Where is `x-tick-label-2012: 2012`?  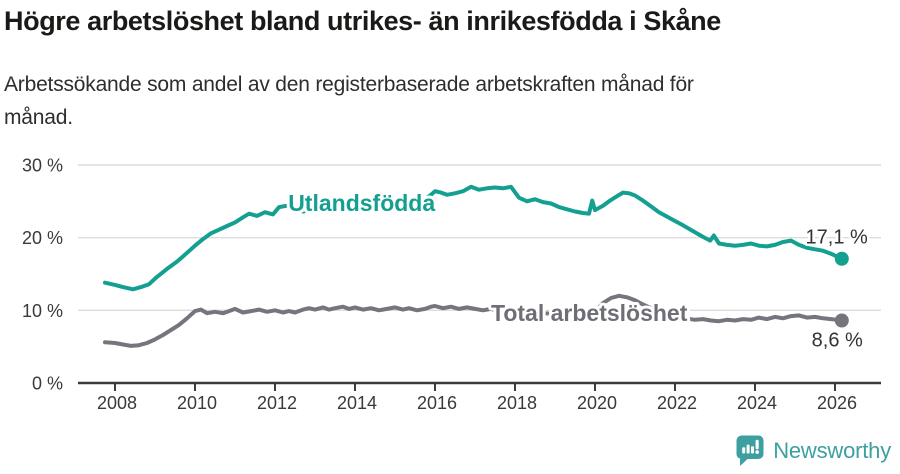
x-tick-label-2012: 2012 is located at coordinates (277, 403).